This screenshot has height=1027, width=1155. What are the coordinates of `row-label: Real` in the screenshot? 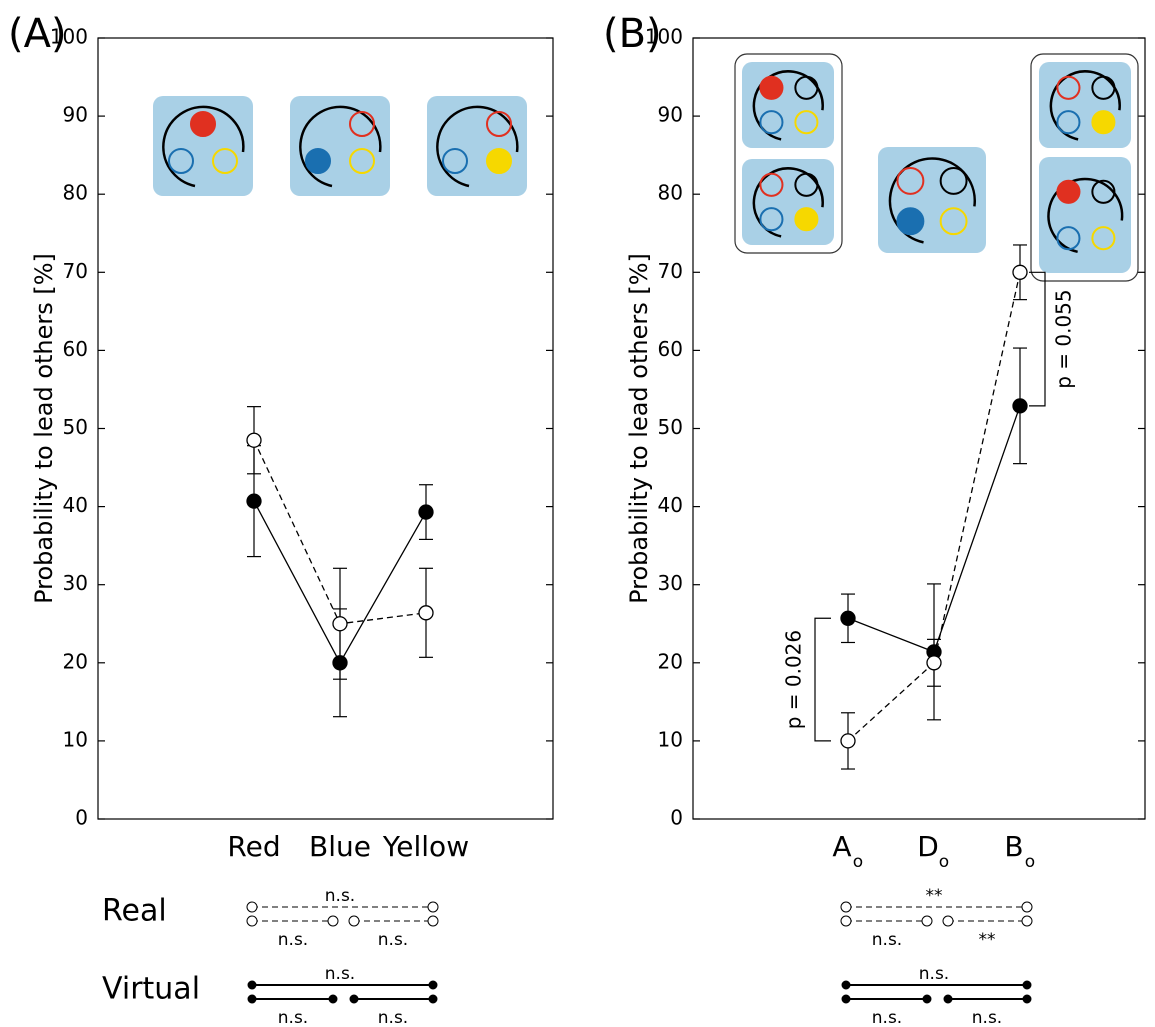 It's located at (134, 911).